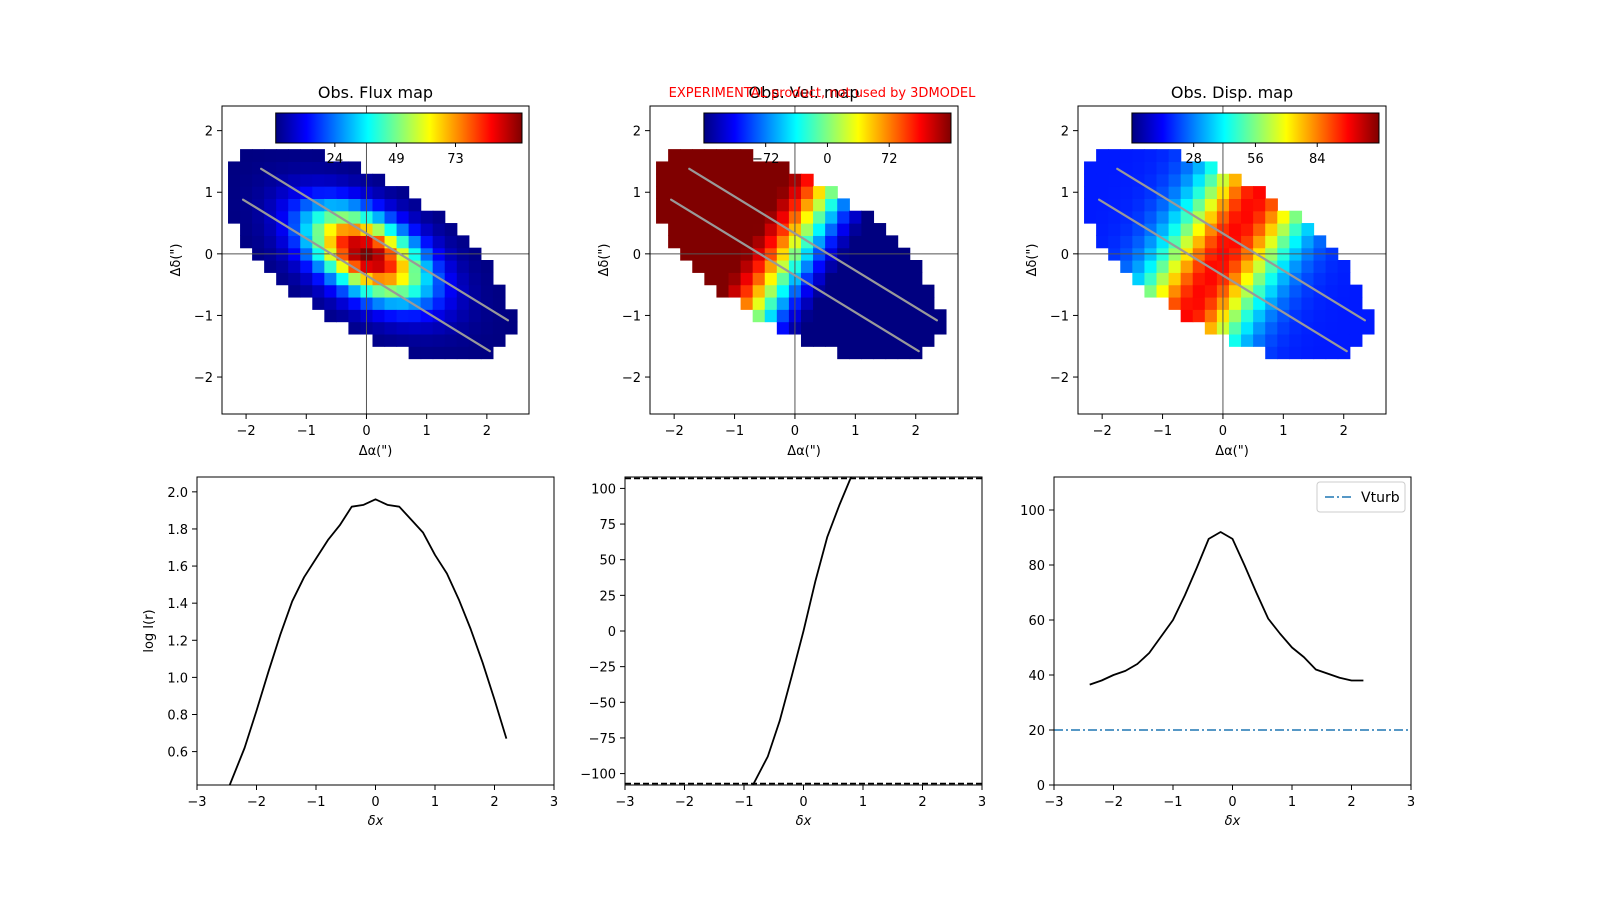  I want to click on y-tick-label: −2, so click(203, 378).